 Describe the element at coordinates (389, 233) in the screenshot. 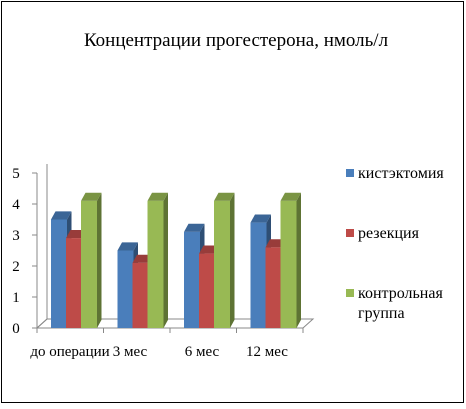

I see `legend-label: резекция` at that location.